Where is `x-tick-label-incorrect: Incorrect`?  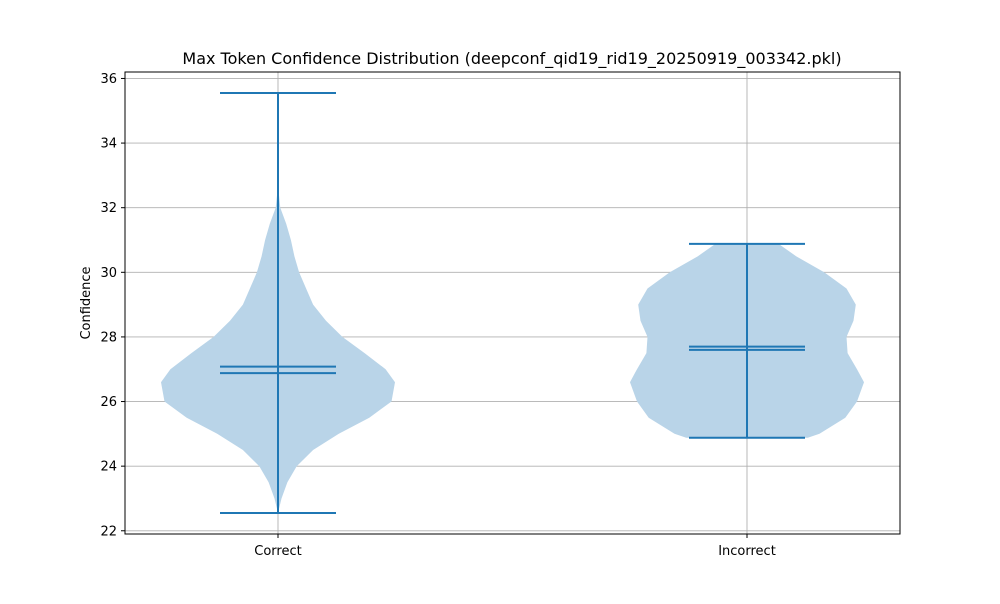
x-tick-label-incorrect: Incorrect is located at coordinates (747, 551).